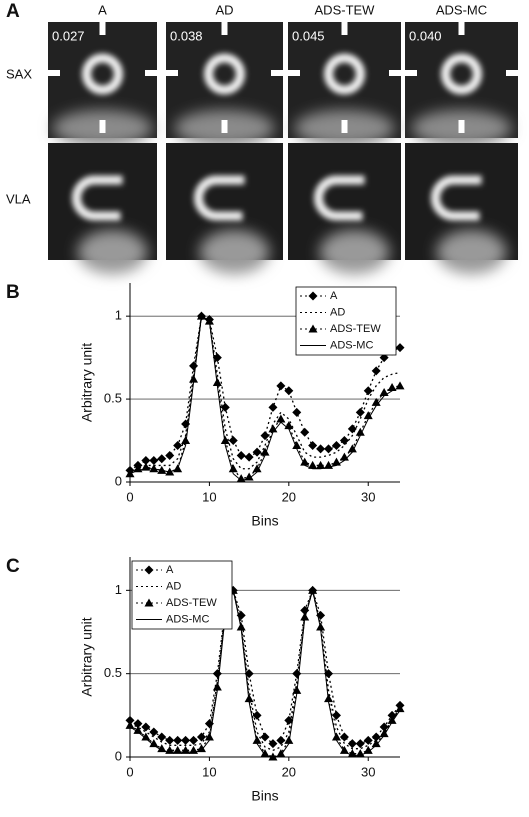  I want to click on legend-label: ADS-TEW, so click(355, 329).